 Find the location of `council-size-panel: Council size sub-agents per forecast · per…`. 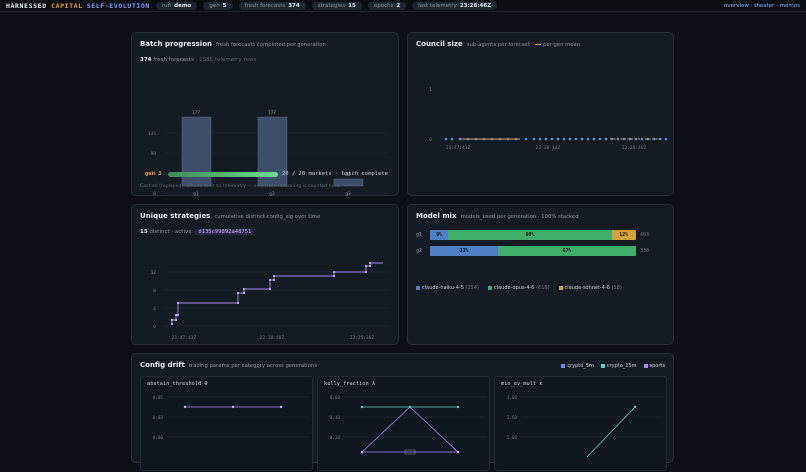

council-size-panel: Council size sub-agents per forecast · per… is located at coordinates (540, 114).